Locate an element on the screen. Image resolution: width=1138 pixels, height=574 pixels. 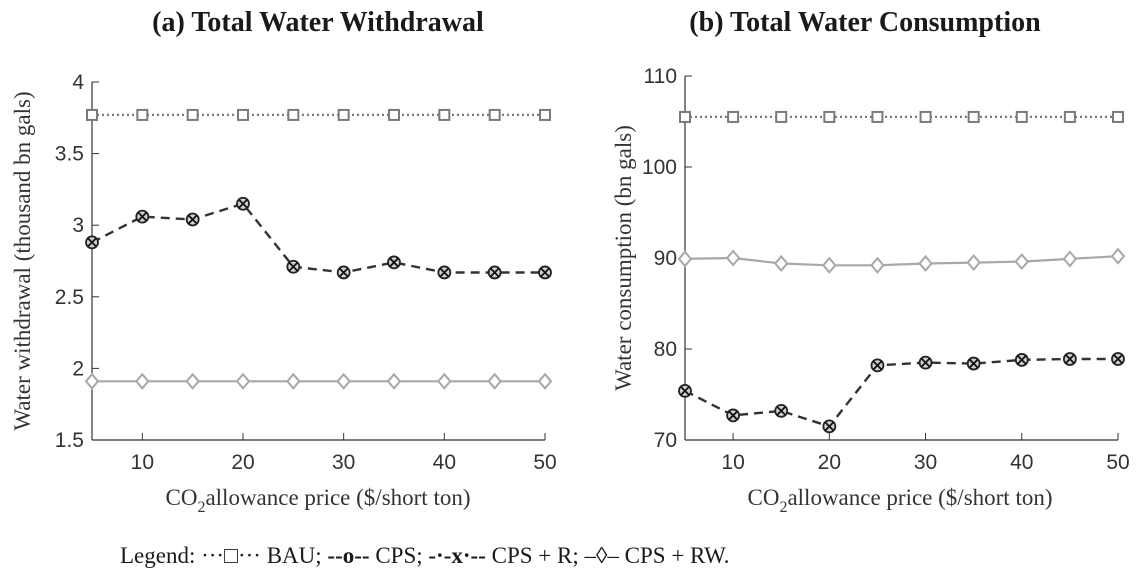
legend-label-bau: BAU; is located at coordinates (294, 555).